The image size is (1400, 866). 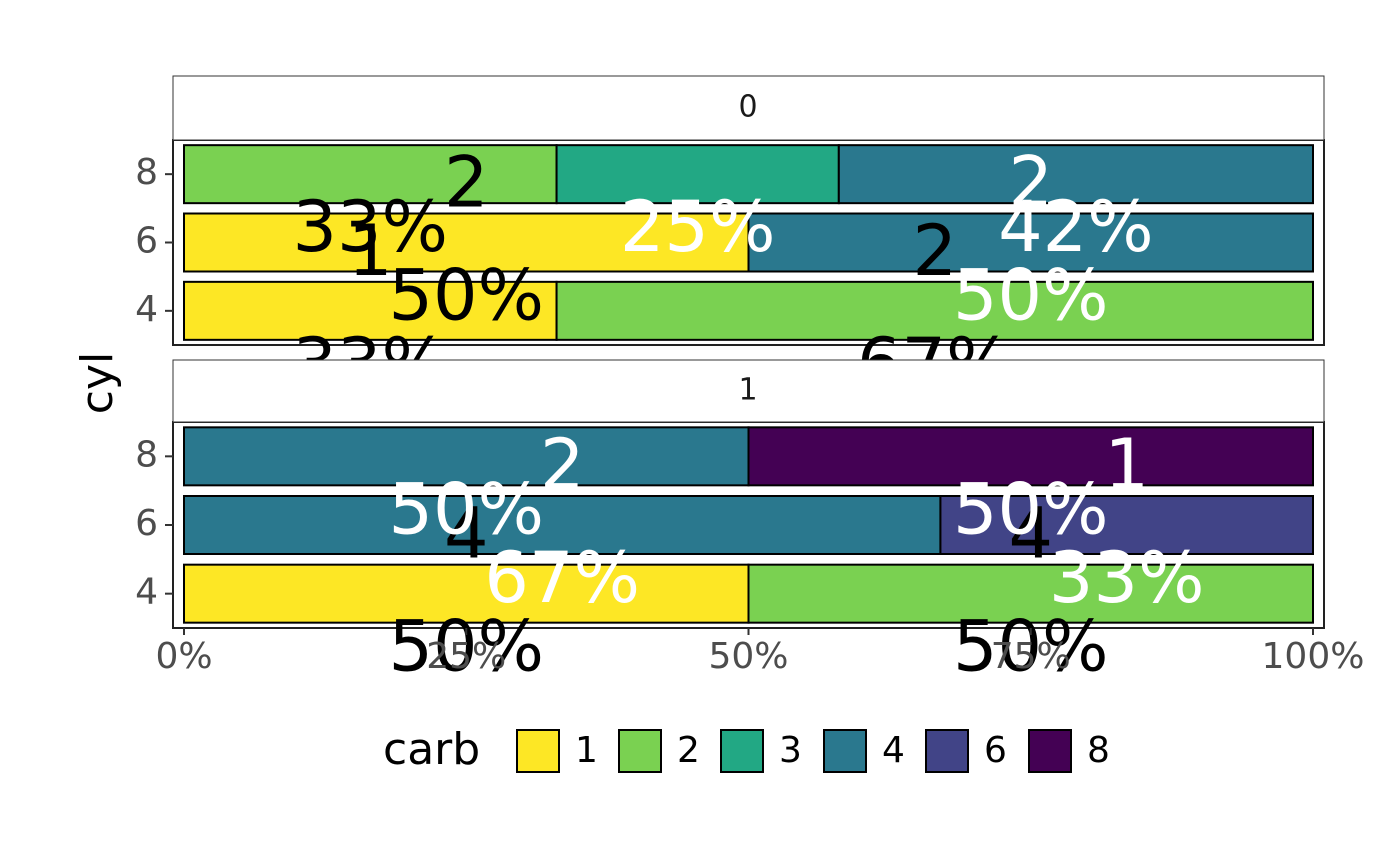 I want to click on legend-label: 3, so click(x=790, y=750).